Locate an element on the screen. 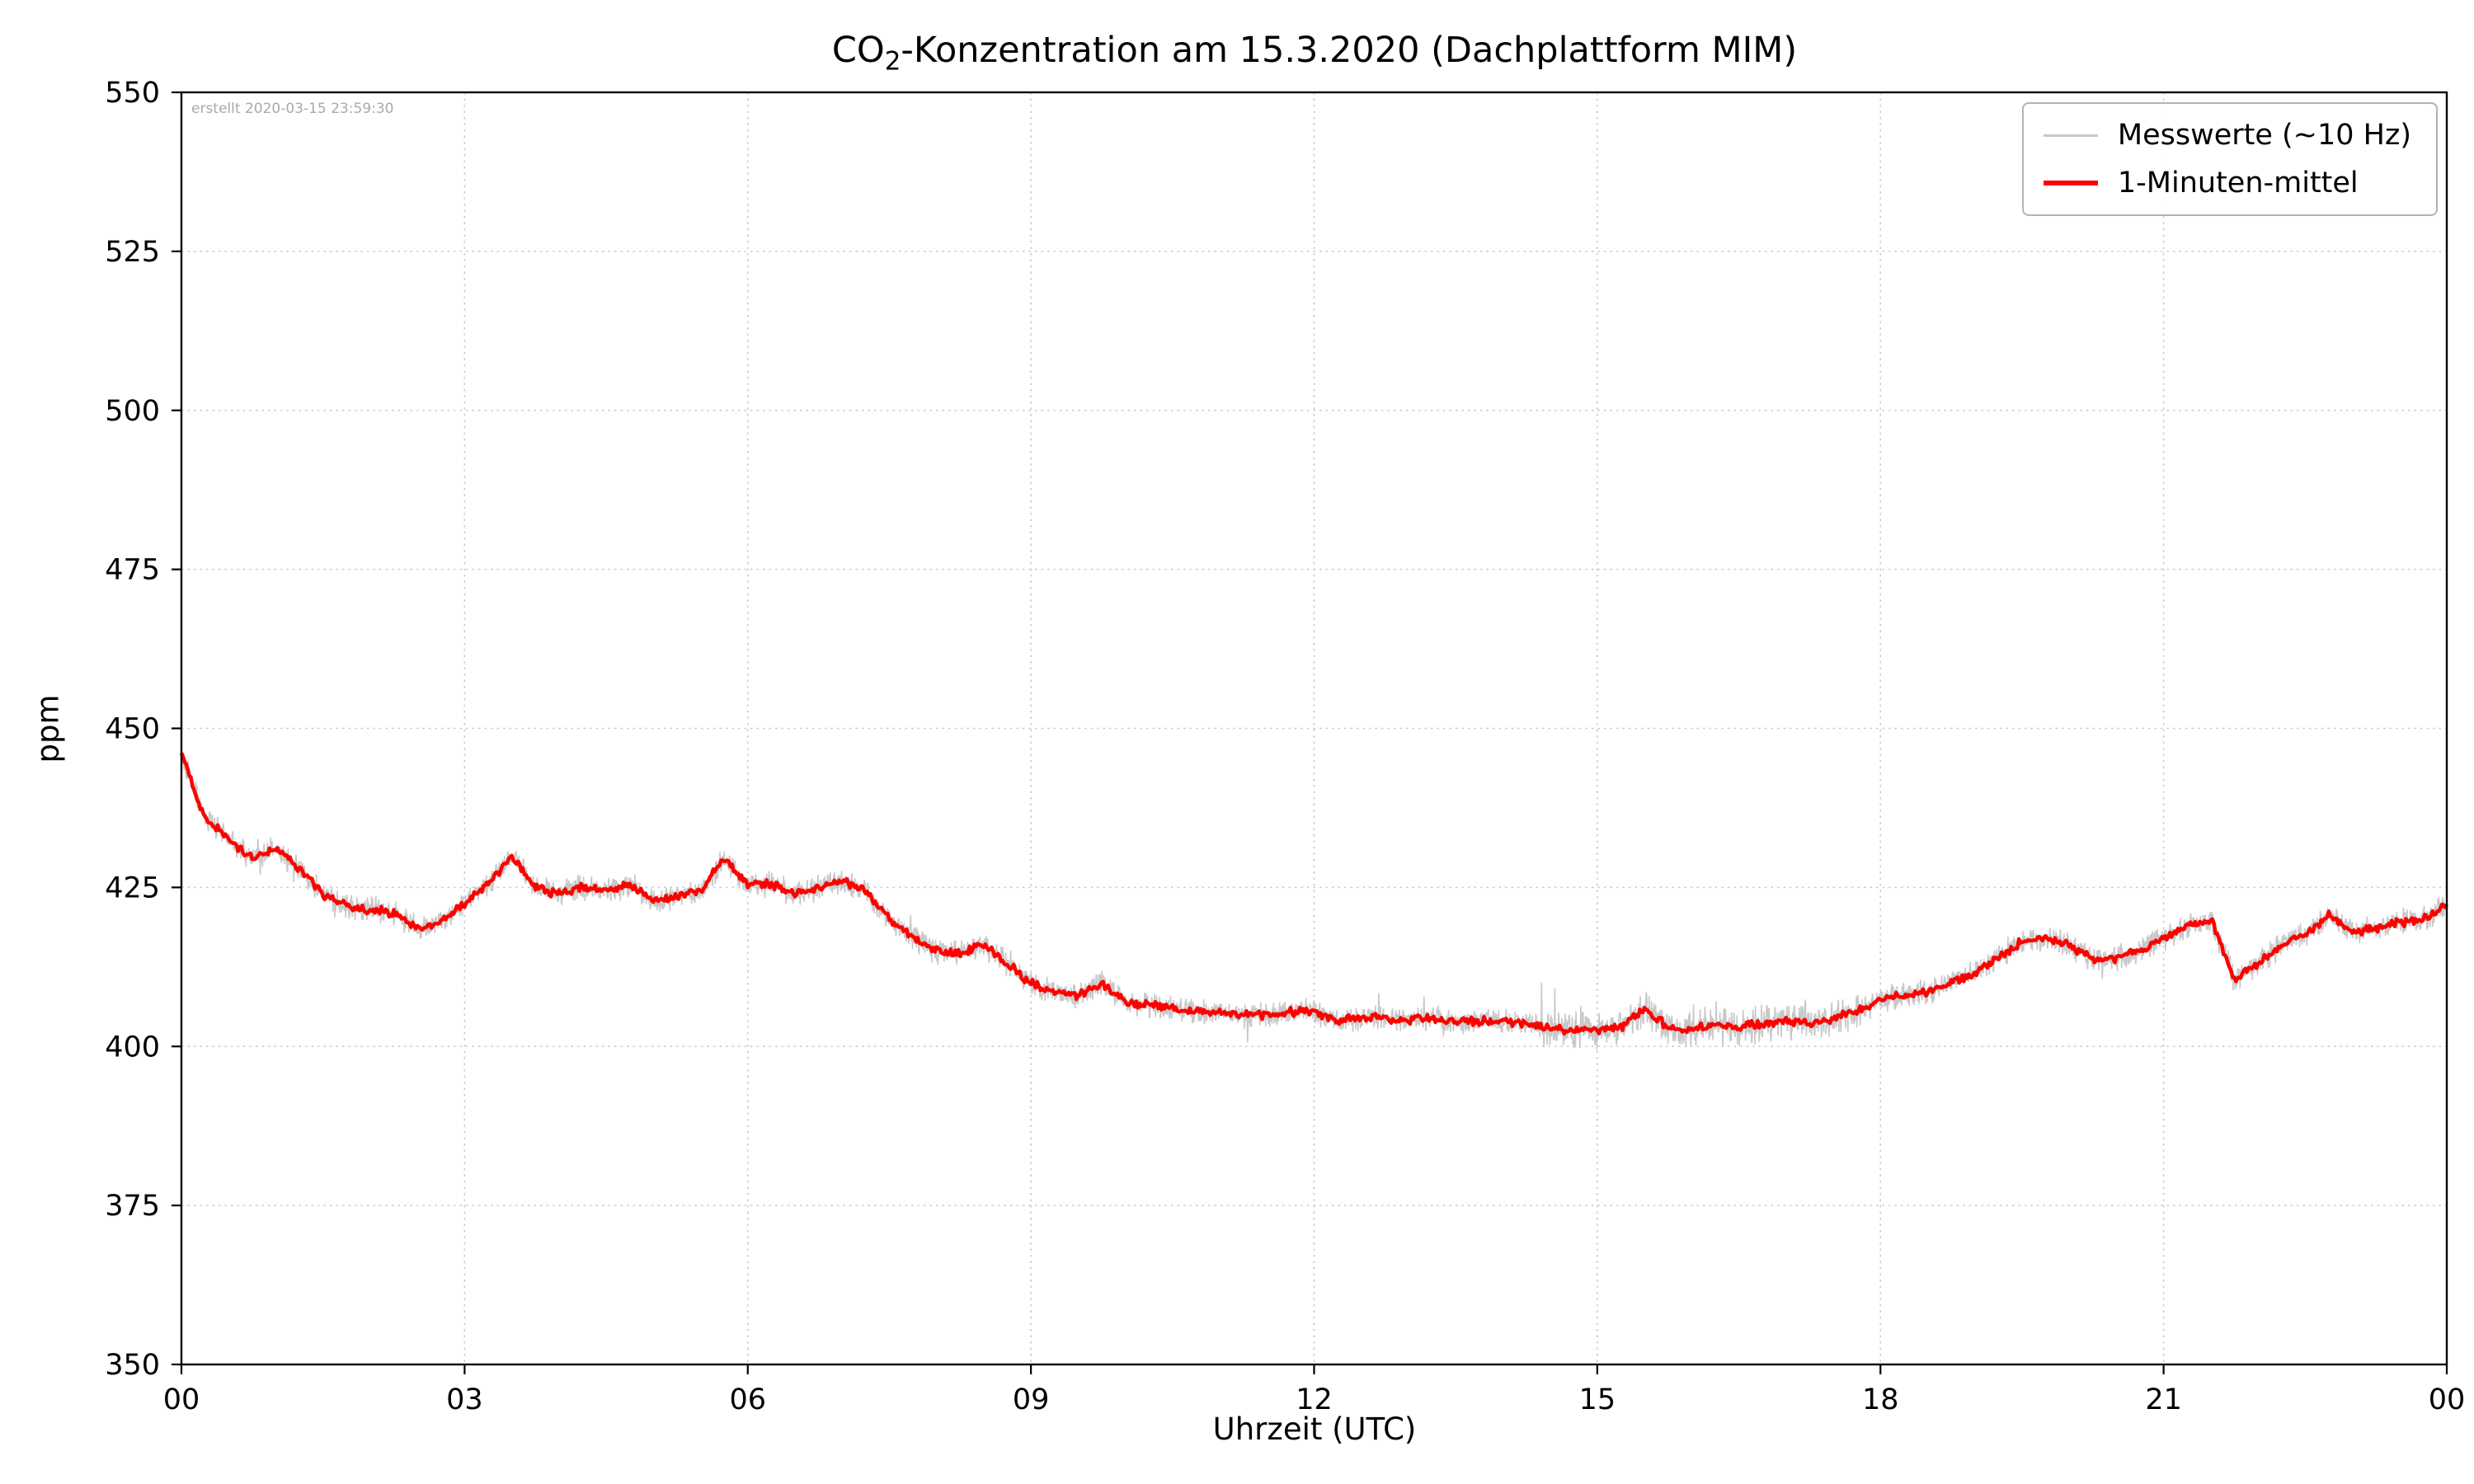  x-tick-label: 18 is located at coordinates (1880, 1399).